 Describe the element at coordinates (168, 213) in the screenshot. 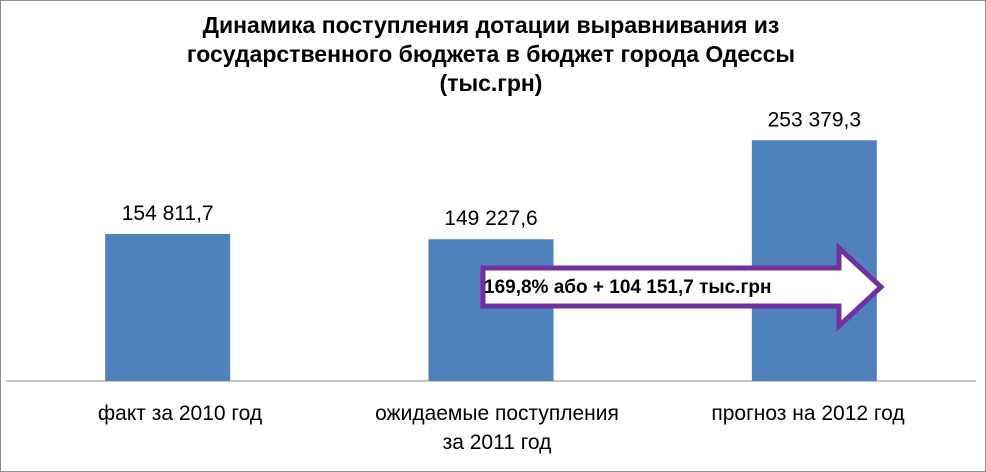

I see `data-label-0: 154 811,7` at that location.